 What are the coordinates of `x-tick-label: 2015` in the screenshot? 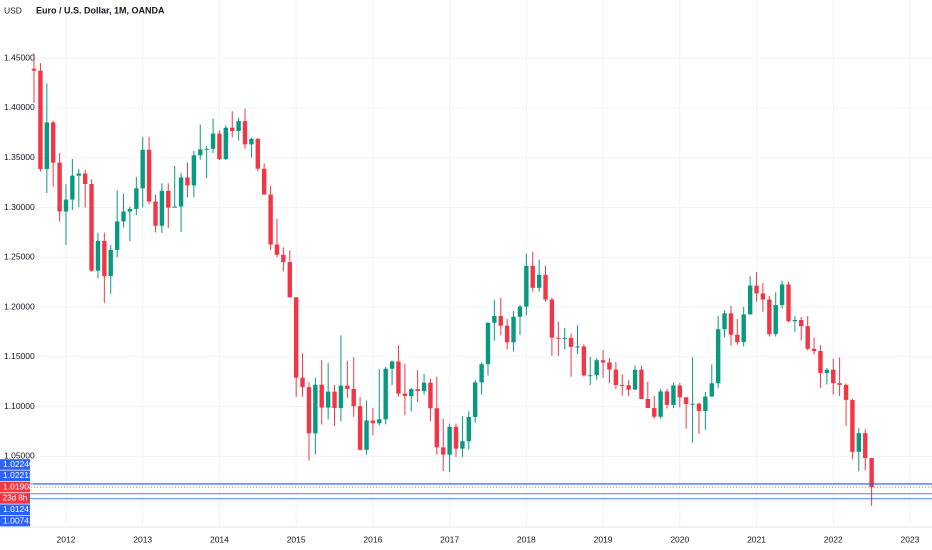 It's located at (296, 539).